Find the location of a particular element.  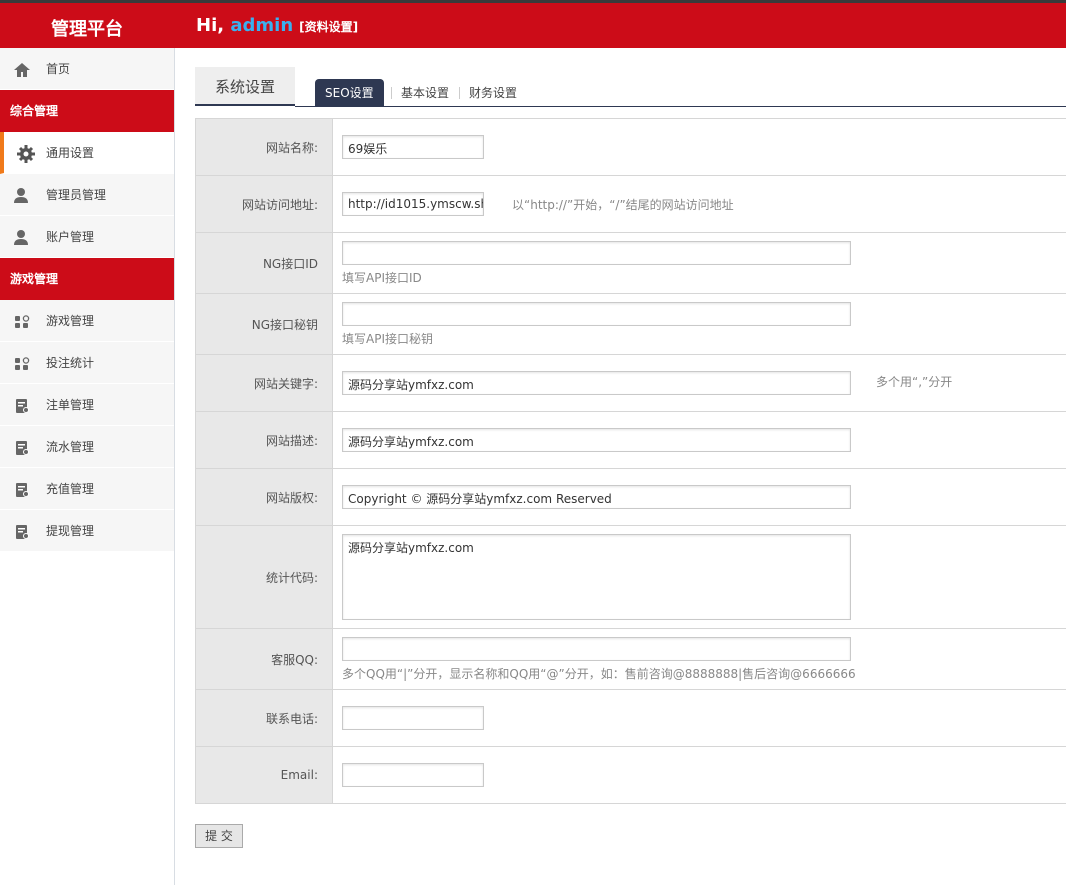

sidebar-heading: 综合管理 is located at coordinates (87, 111).